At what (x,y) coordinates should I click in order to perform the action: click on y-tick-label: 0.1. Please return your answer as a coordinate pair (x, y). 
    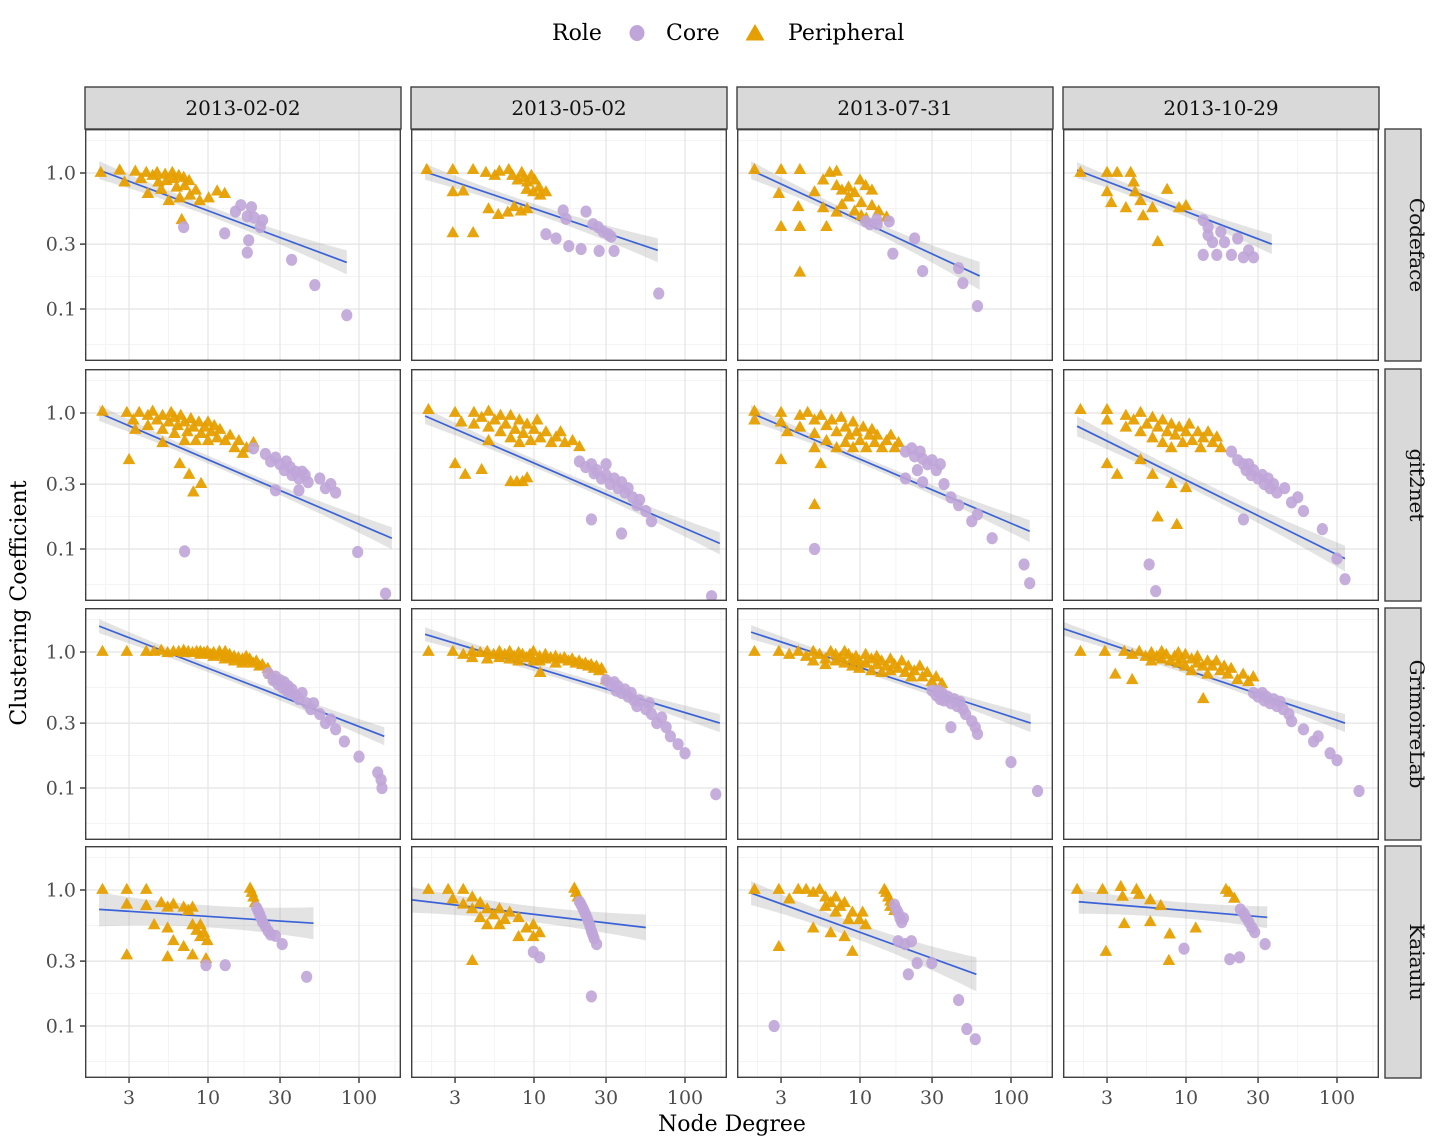
    Looking at the image, I should click on (61, 789).